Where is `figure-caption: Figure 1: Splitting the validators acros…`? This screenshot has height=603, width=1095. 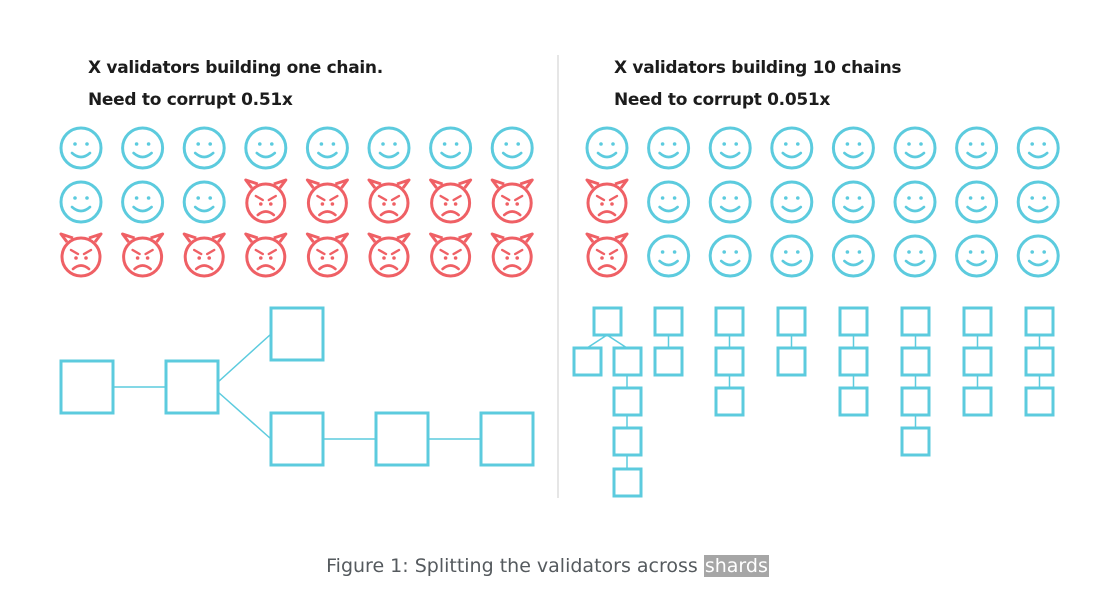 figure-caption: Figure 1: Splitting the validators acros… is located at coordinates (547, 566).